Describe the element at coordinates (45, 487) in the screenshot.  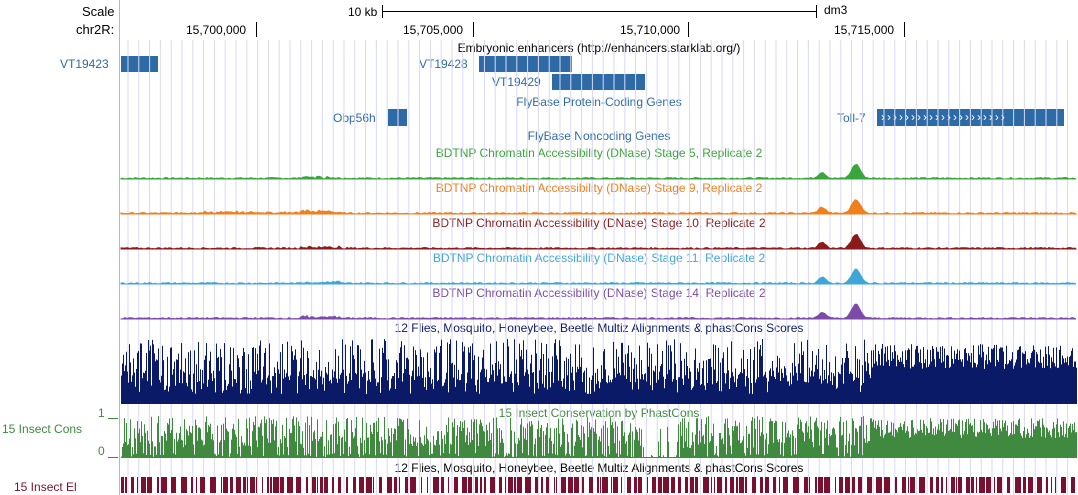
I see `side-label-elements: 15 Insect El` at that location.